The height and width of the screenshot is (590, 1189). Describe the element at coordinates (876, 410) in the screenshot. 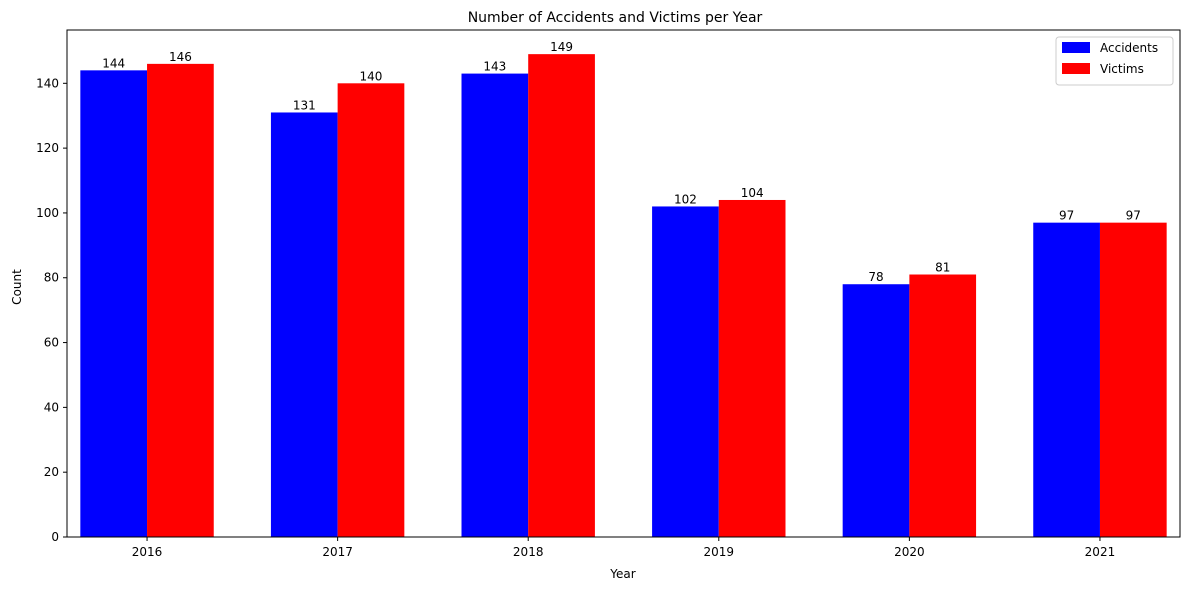

I see `bar-accidents-2020` at that location.